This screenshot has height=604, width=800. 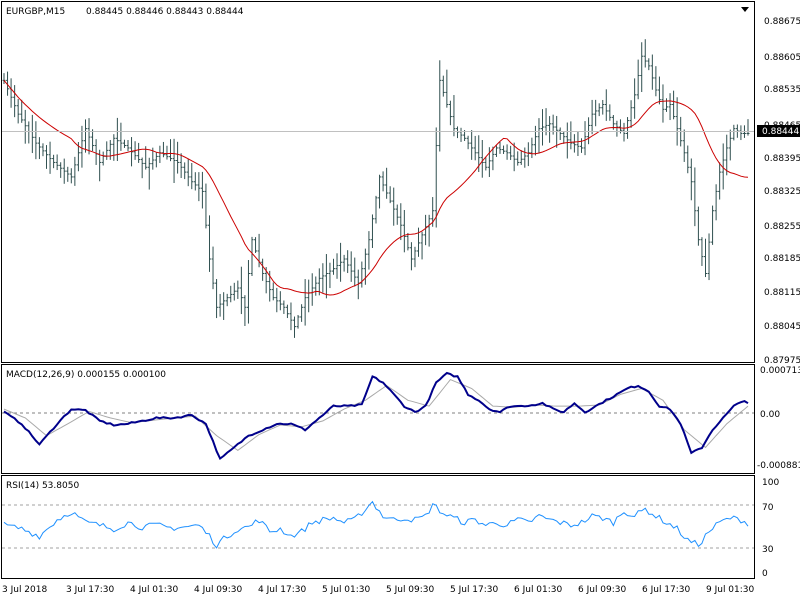 What do you see at coordinates (376, 524) in the screenshot?
I see `rsi-line` at bounding box center [376, 524].